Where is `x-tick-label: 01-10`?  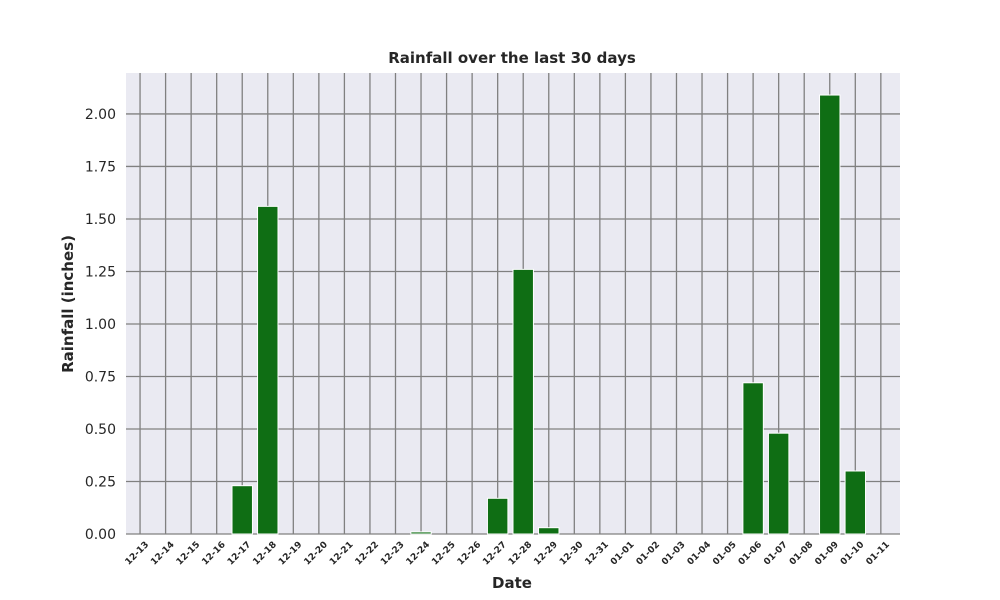
x-tick-label: 01-10 is located at coordinates (852, 553).